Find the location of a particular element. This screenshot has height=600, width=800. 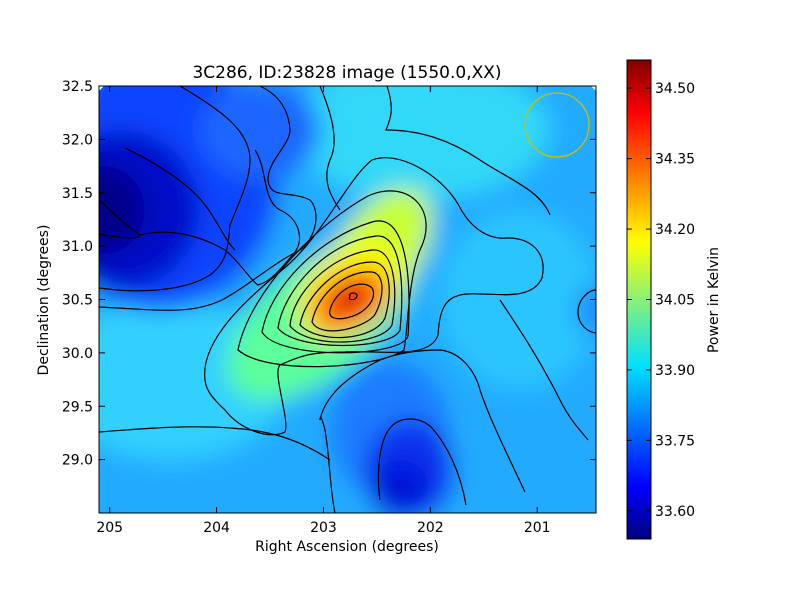

x-axis-label: Right Ascension (degrees) is located at coordinates (347, 547).